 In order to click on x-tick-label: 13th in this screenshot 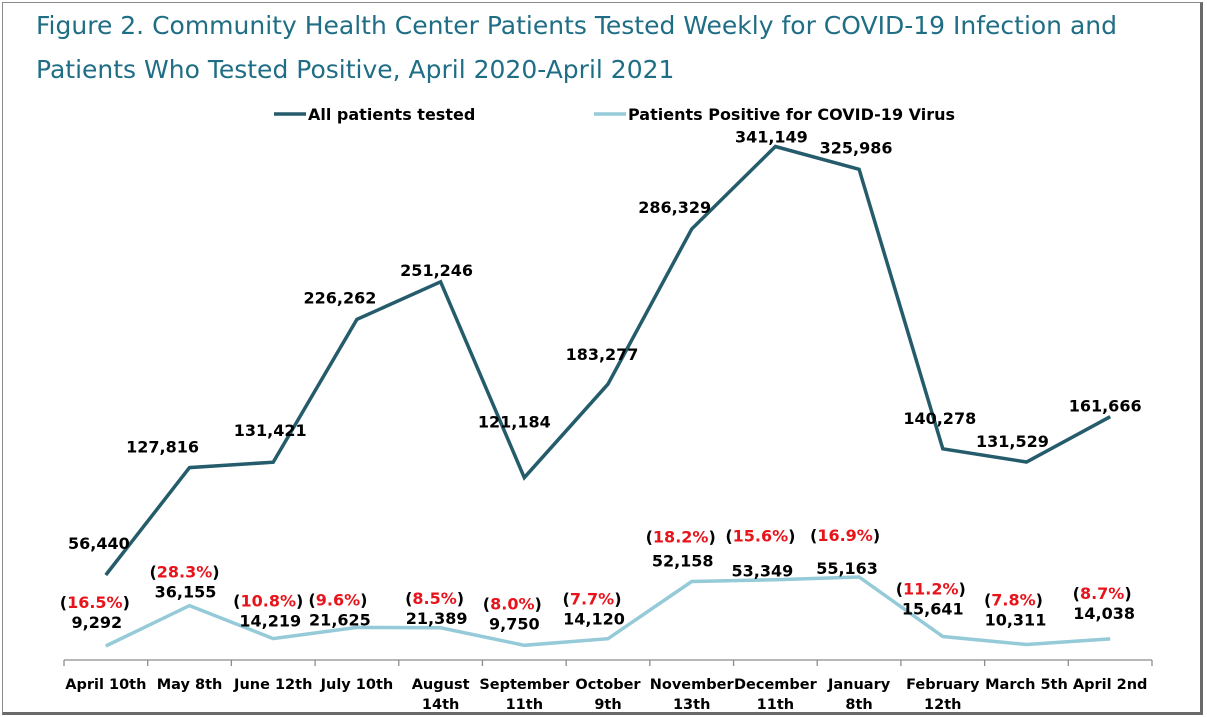, I will do `click(691, 705)`.